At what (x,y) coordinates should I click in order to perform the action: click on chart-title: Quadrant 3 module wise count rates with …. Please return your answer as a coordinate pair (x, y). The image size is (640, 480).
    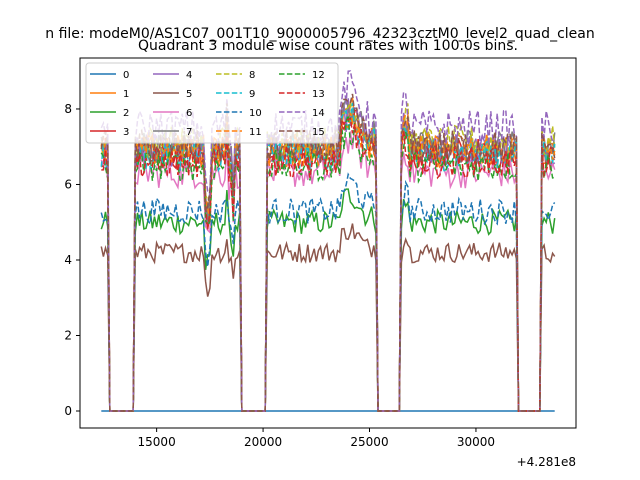
    Looking at the image, I should click on (328, 46).